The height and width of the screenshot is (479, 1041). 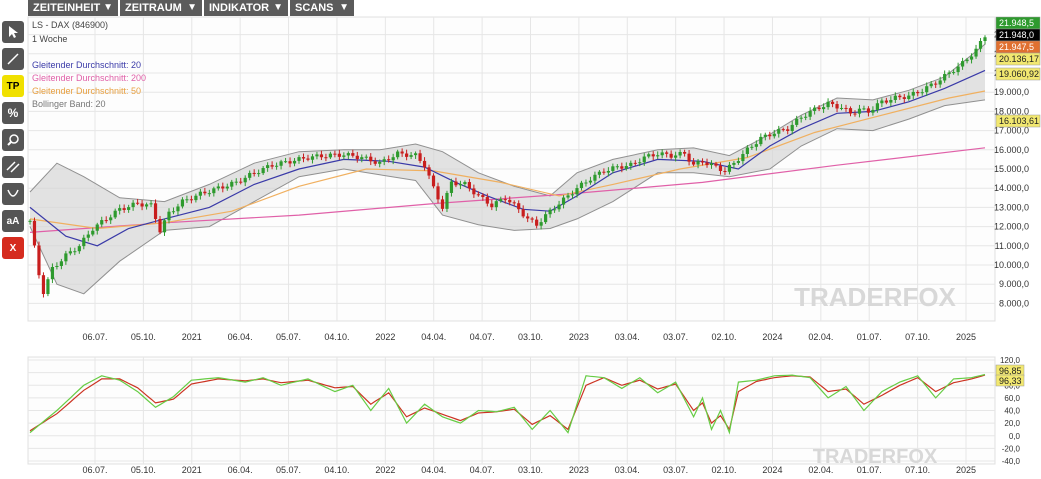 I want to click on channel-tool, so click(x=13, y=167).